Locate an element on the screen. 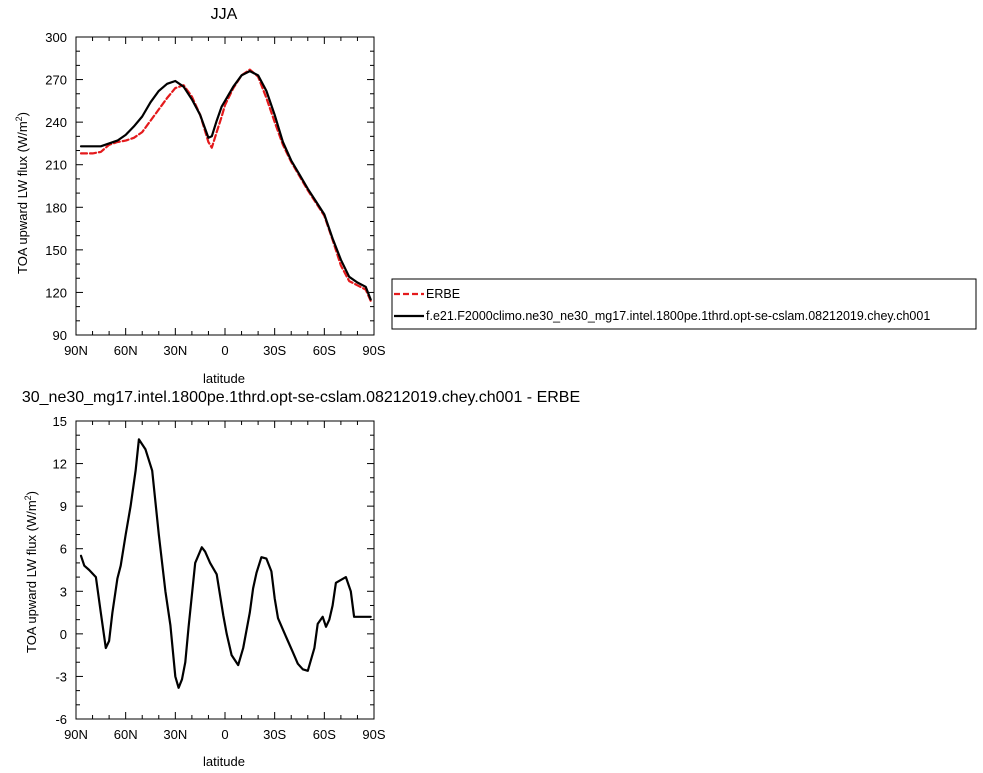 The width and height of the screenshot is (983, 773). top-y-axis-label-sup: 2 is located at coordinates (19, 118).